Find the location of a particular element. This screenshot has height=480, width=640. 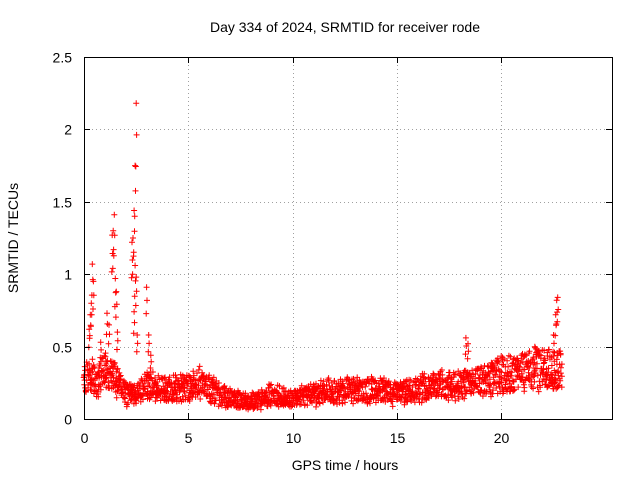

y-tick-label: 2 is located at coordinates (68, 130).